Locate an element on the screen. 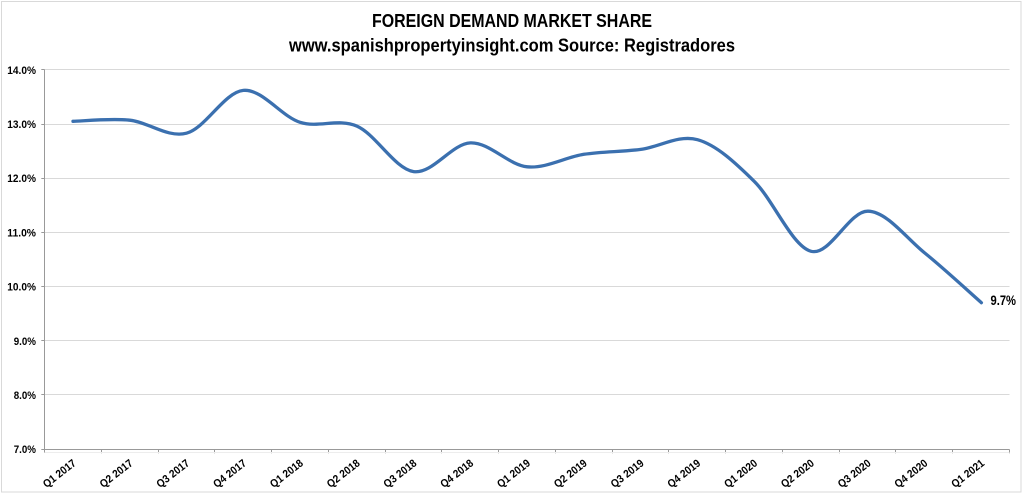  svg-text: 13.0% is located at coordinates (21, 125).